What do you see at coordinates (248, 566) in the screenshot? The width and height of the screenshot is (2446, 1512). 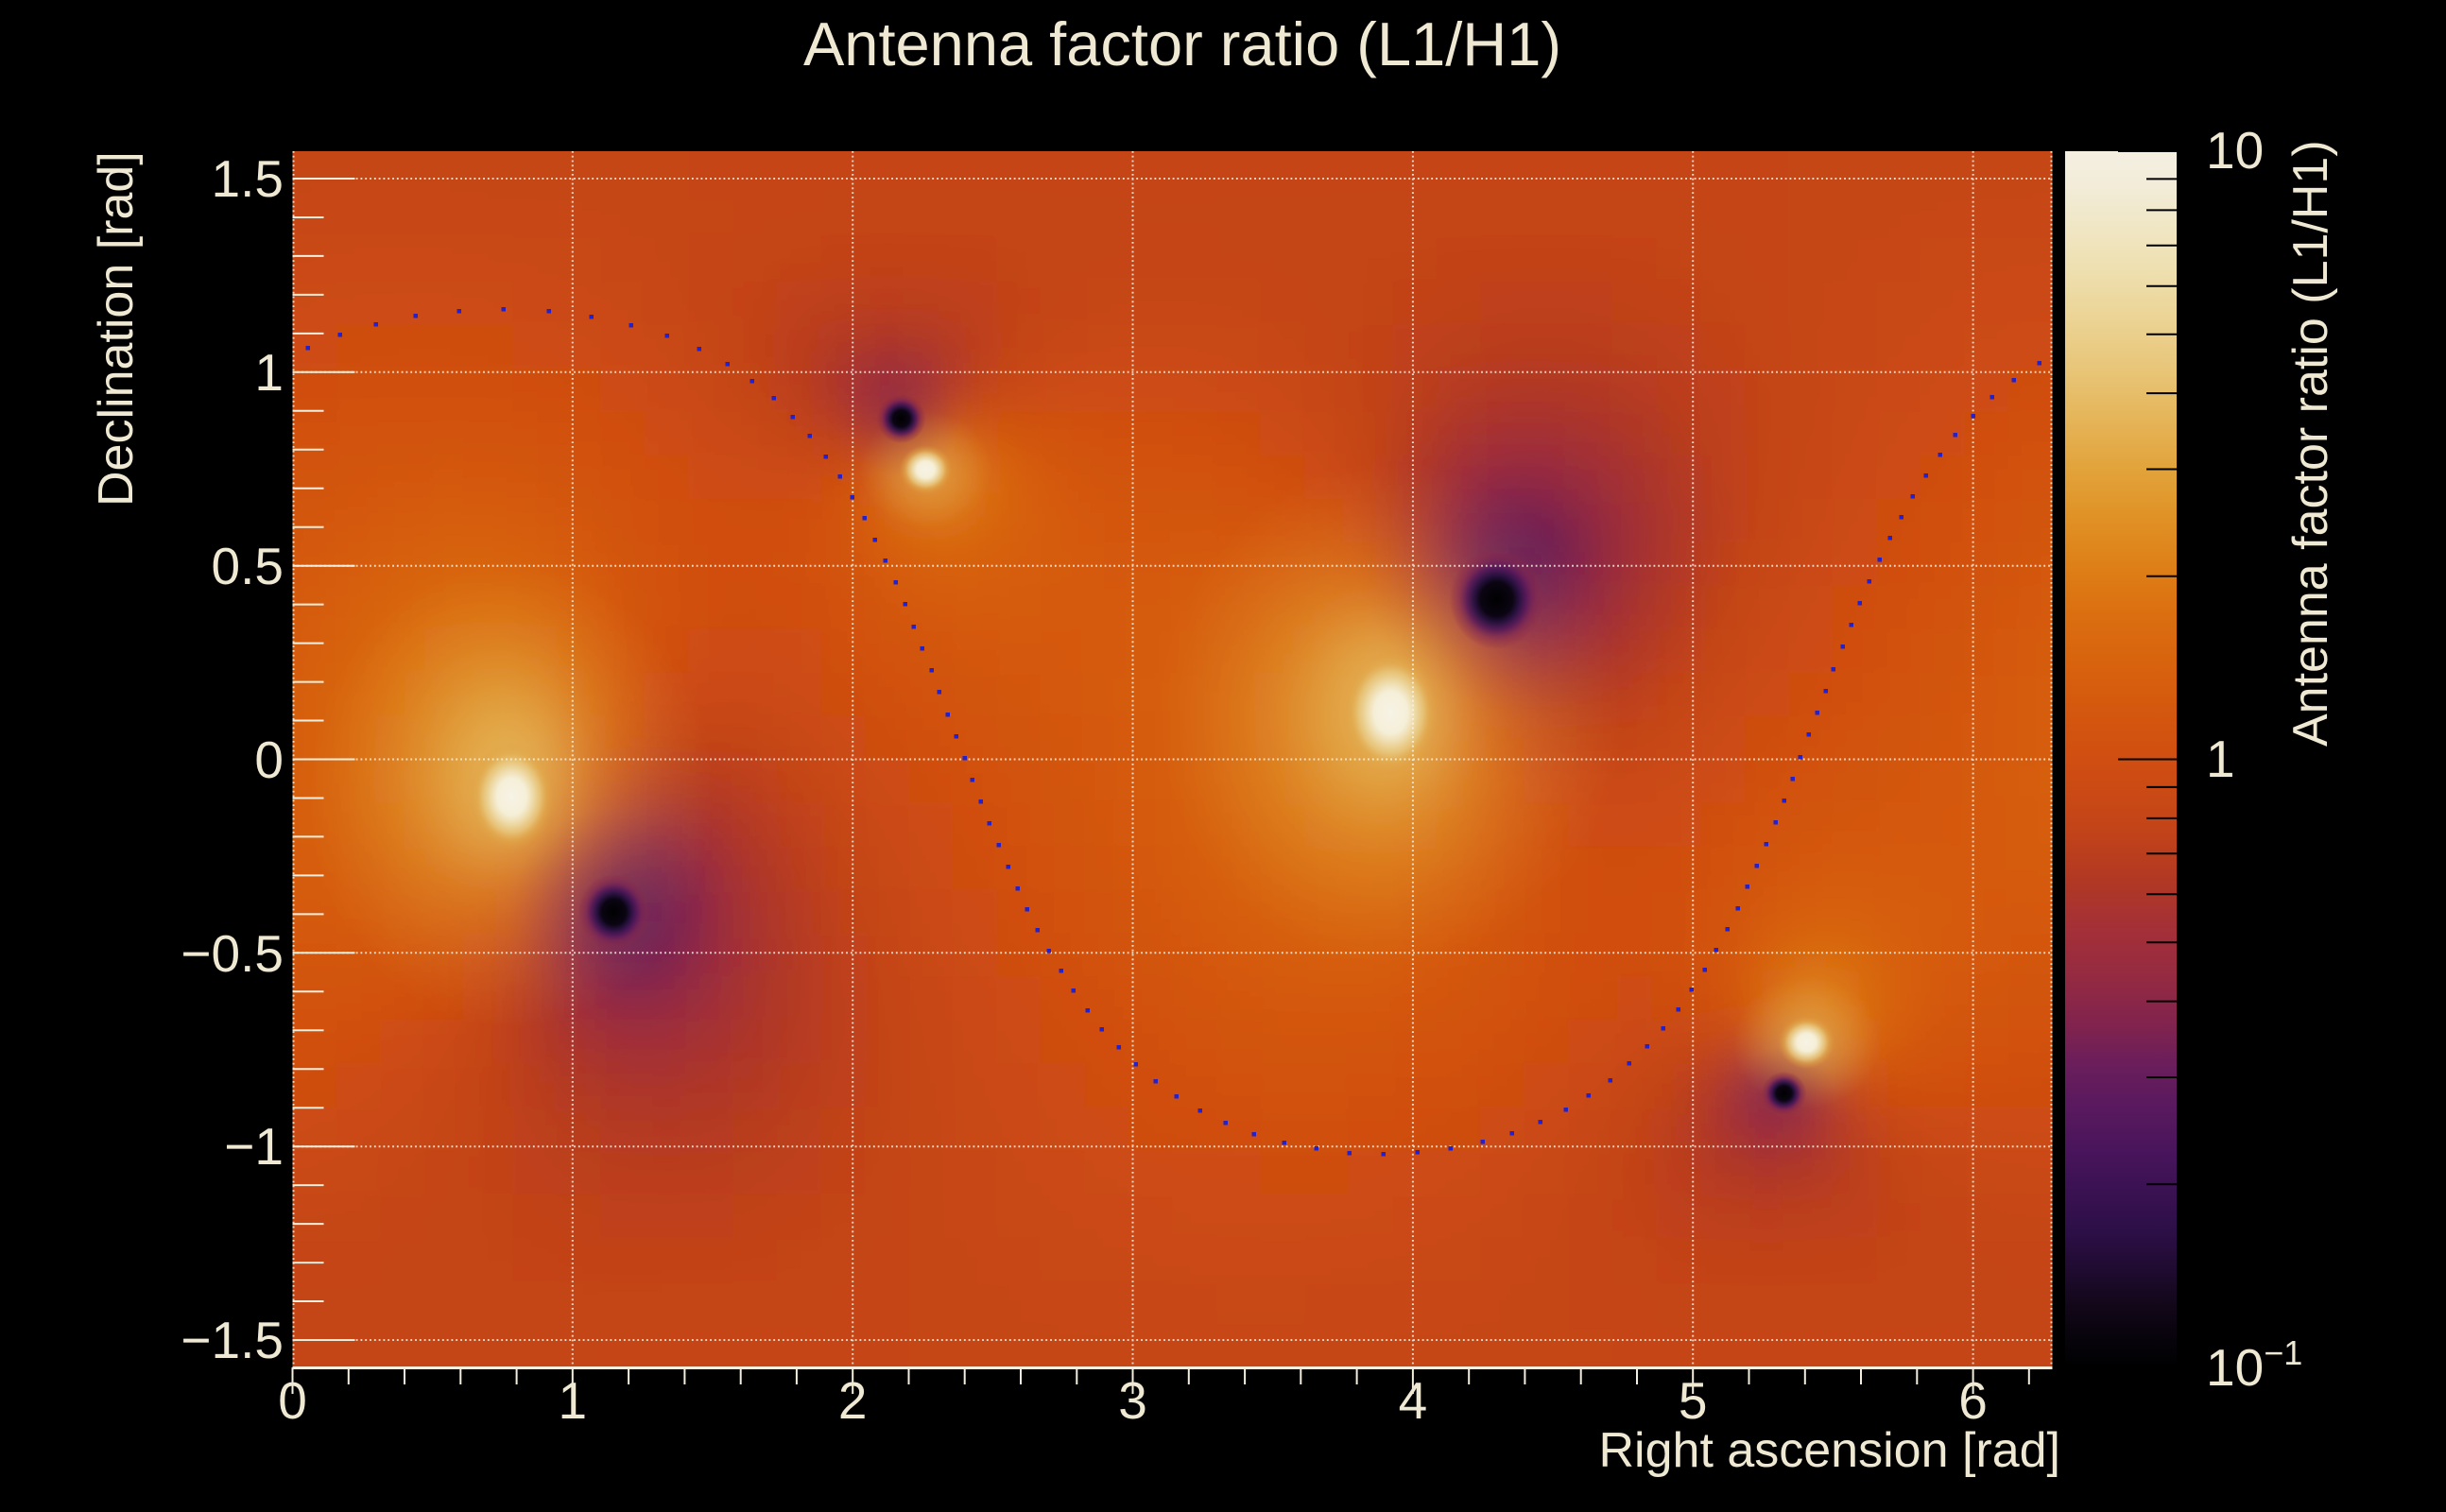 I see `svg-text: 0.5` at bounding box center [248, 566].